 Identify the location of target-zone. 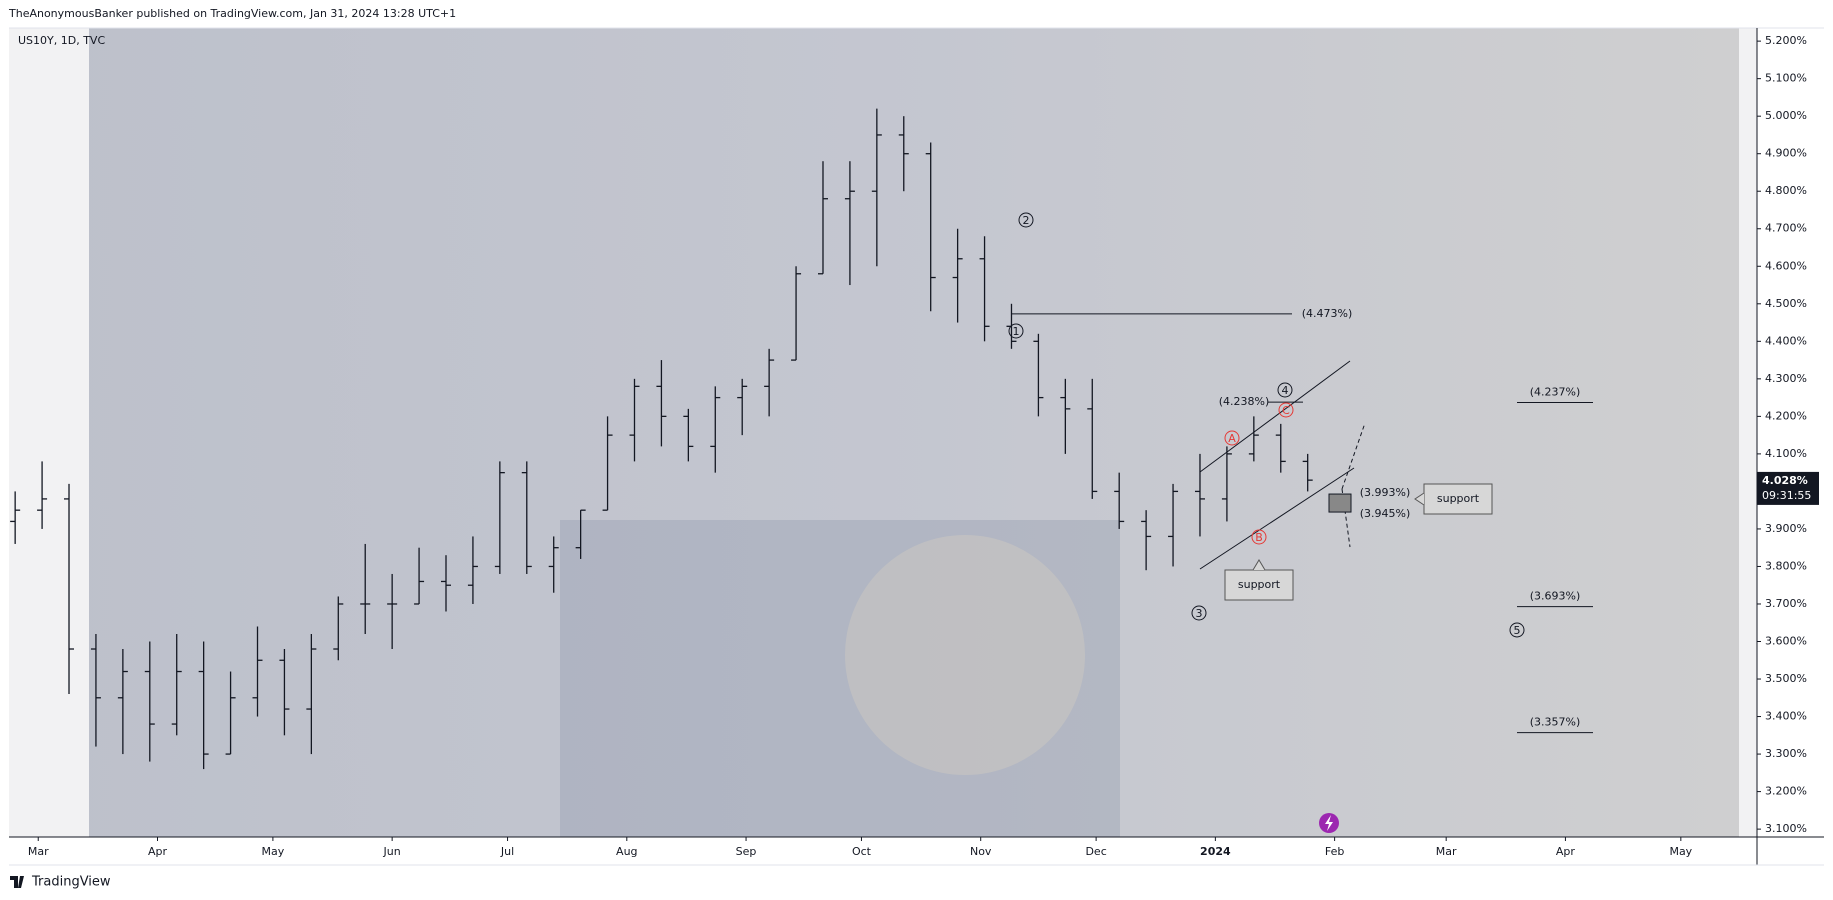
(1340, 503).